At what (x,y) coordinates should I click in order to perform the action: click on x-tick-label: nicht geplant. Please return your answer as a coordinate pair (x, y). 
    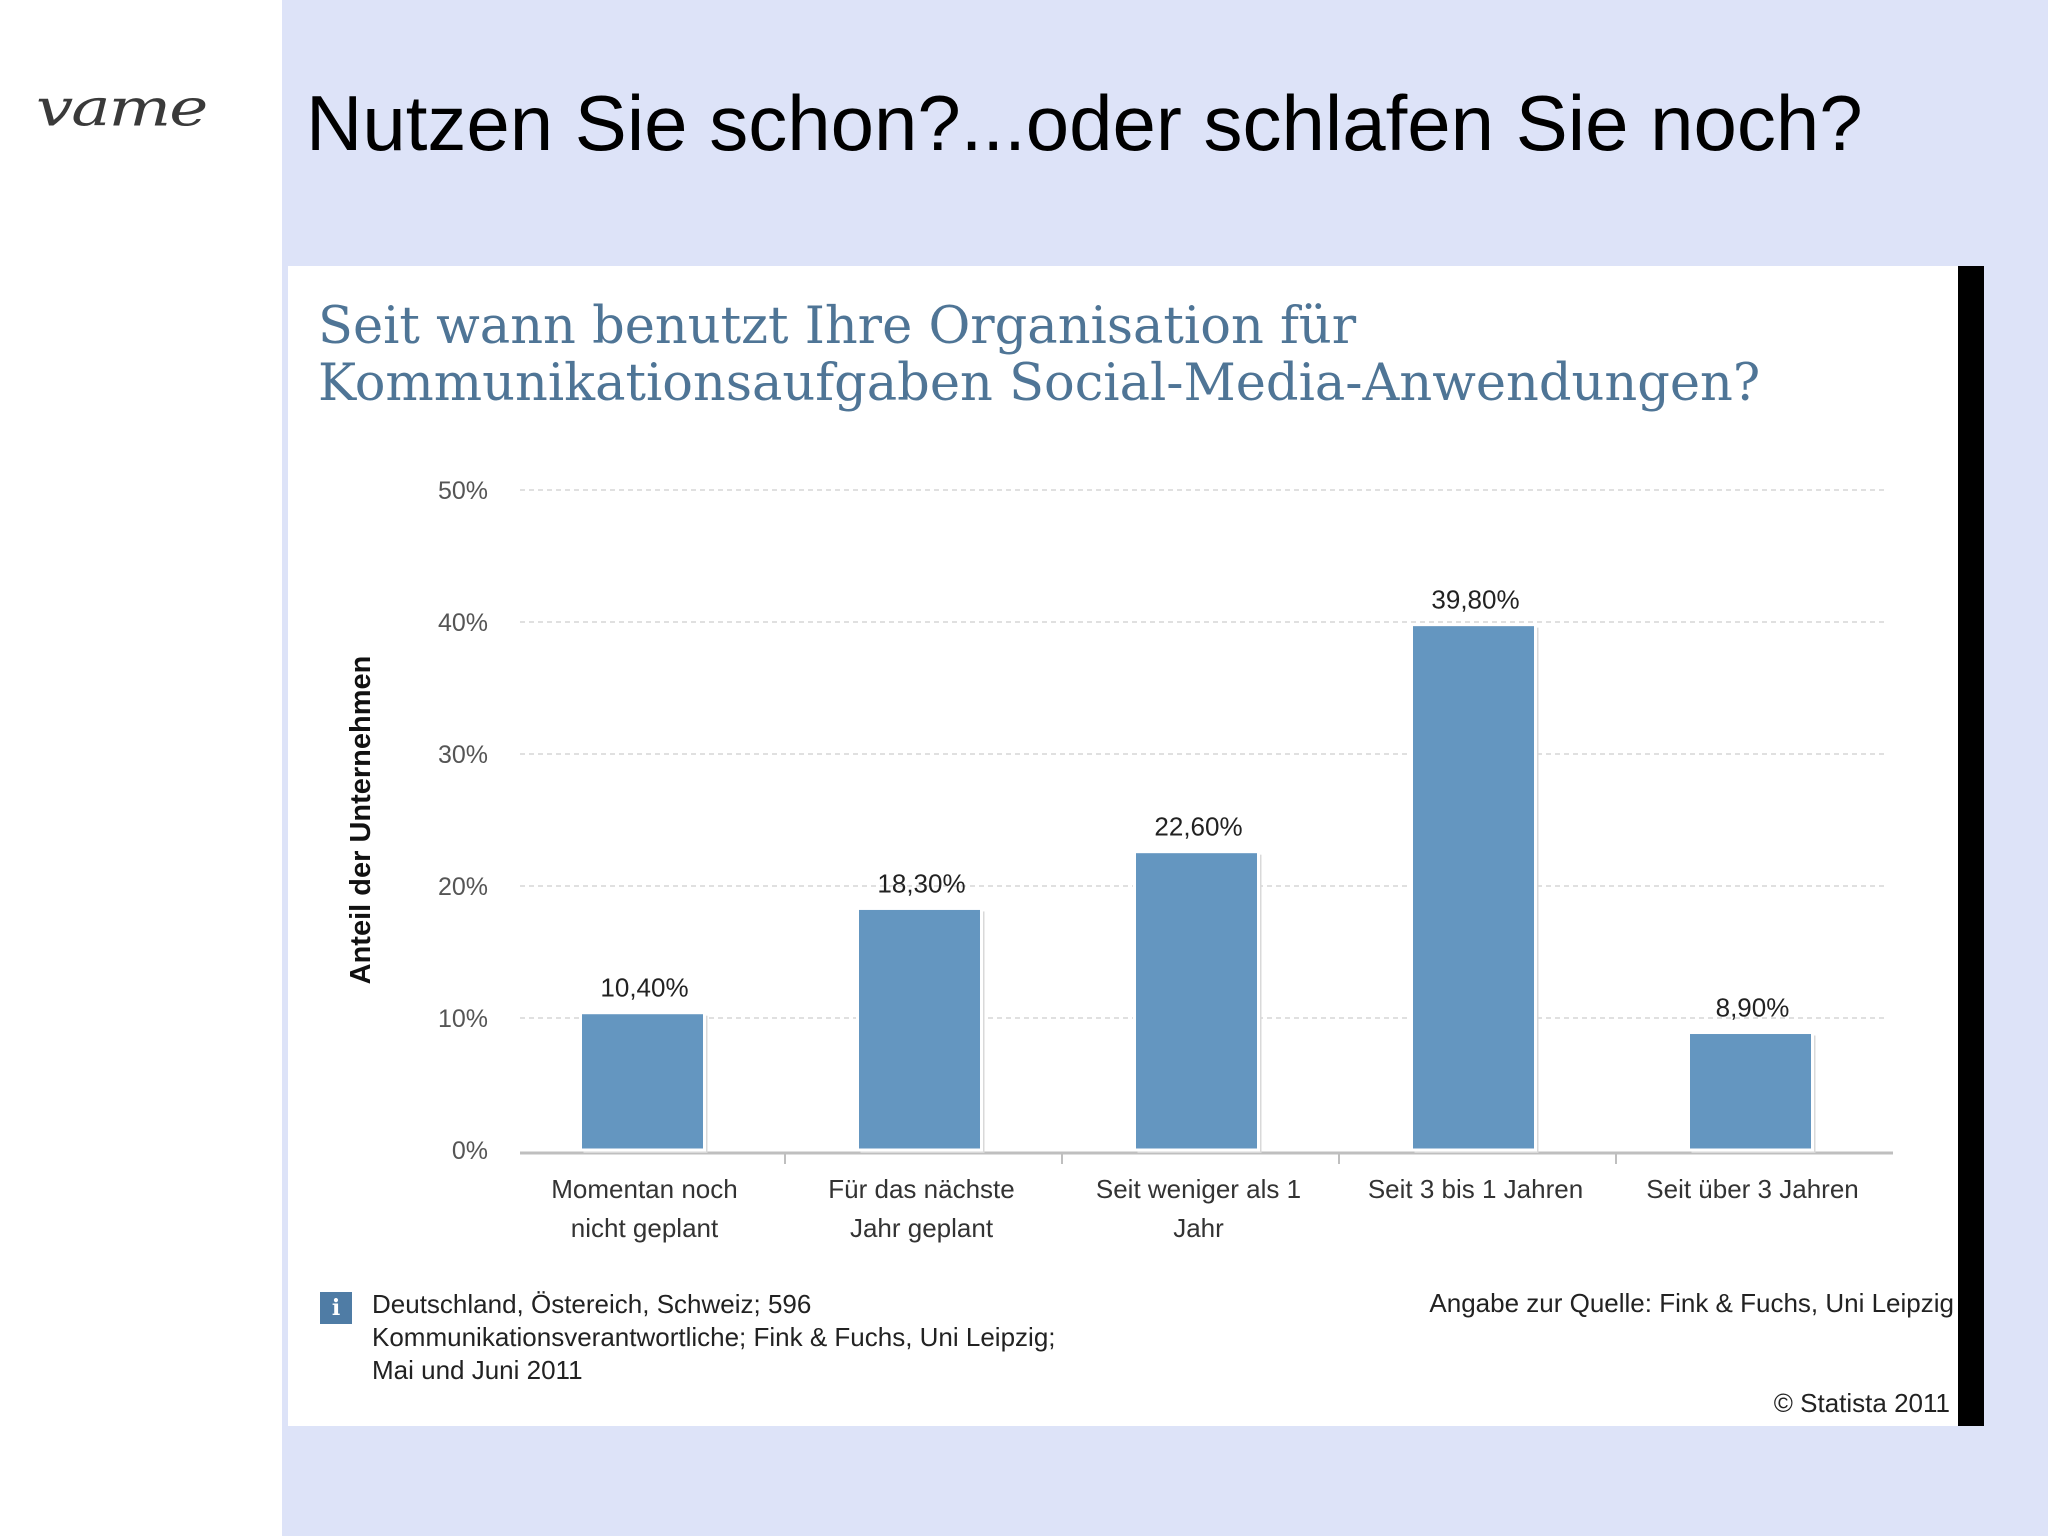
    Looking at the image, I should click on (645, 1228).